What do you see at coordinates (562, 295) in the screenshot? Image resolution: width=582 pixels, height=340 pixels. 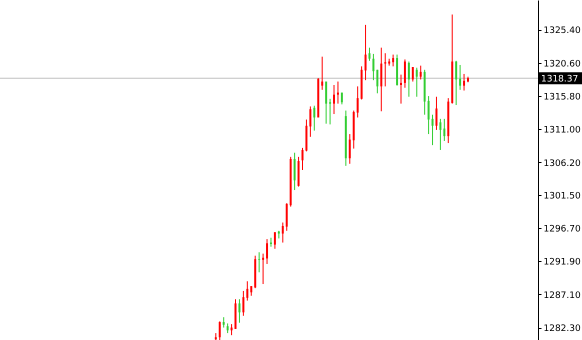 I see `y-tick-label: 1287.10` at bounding box center [562, 295].